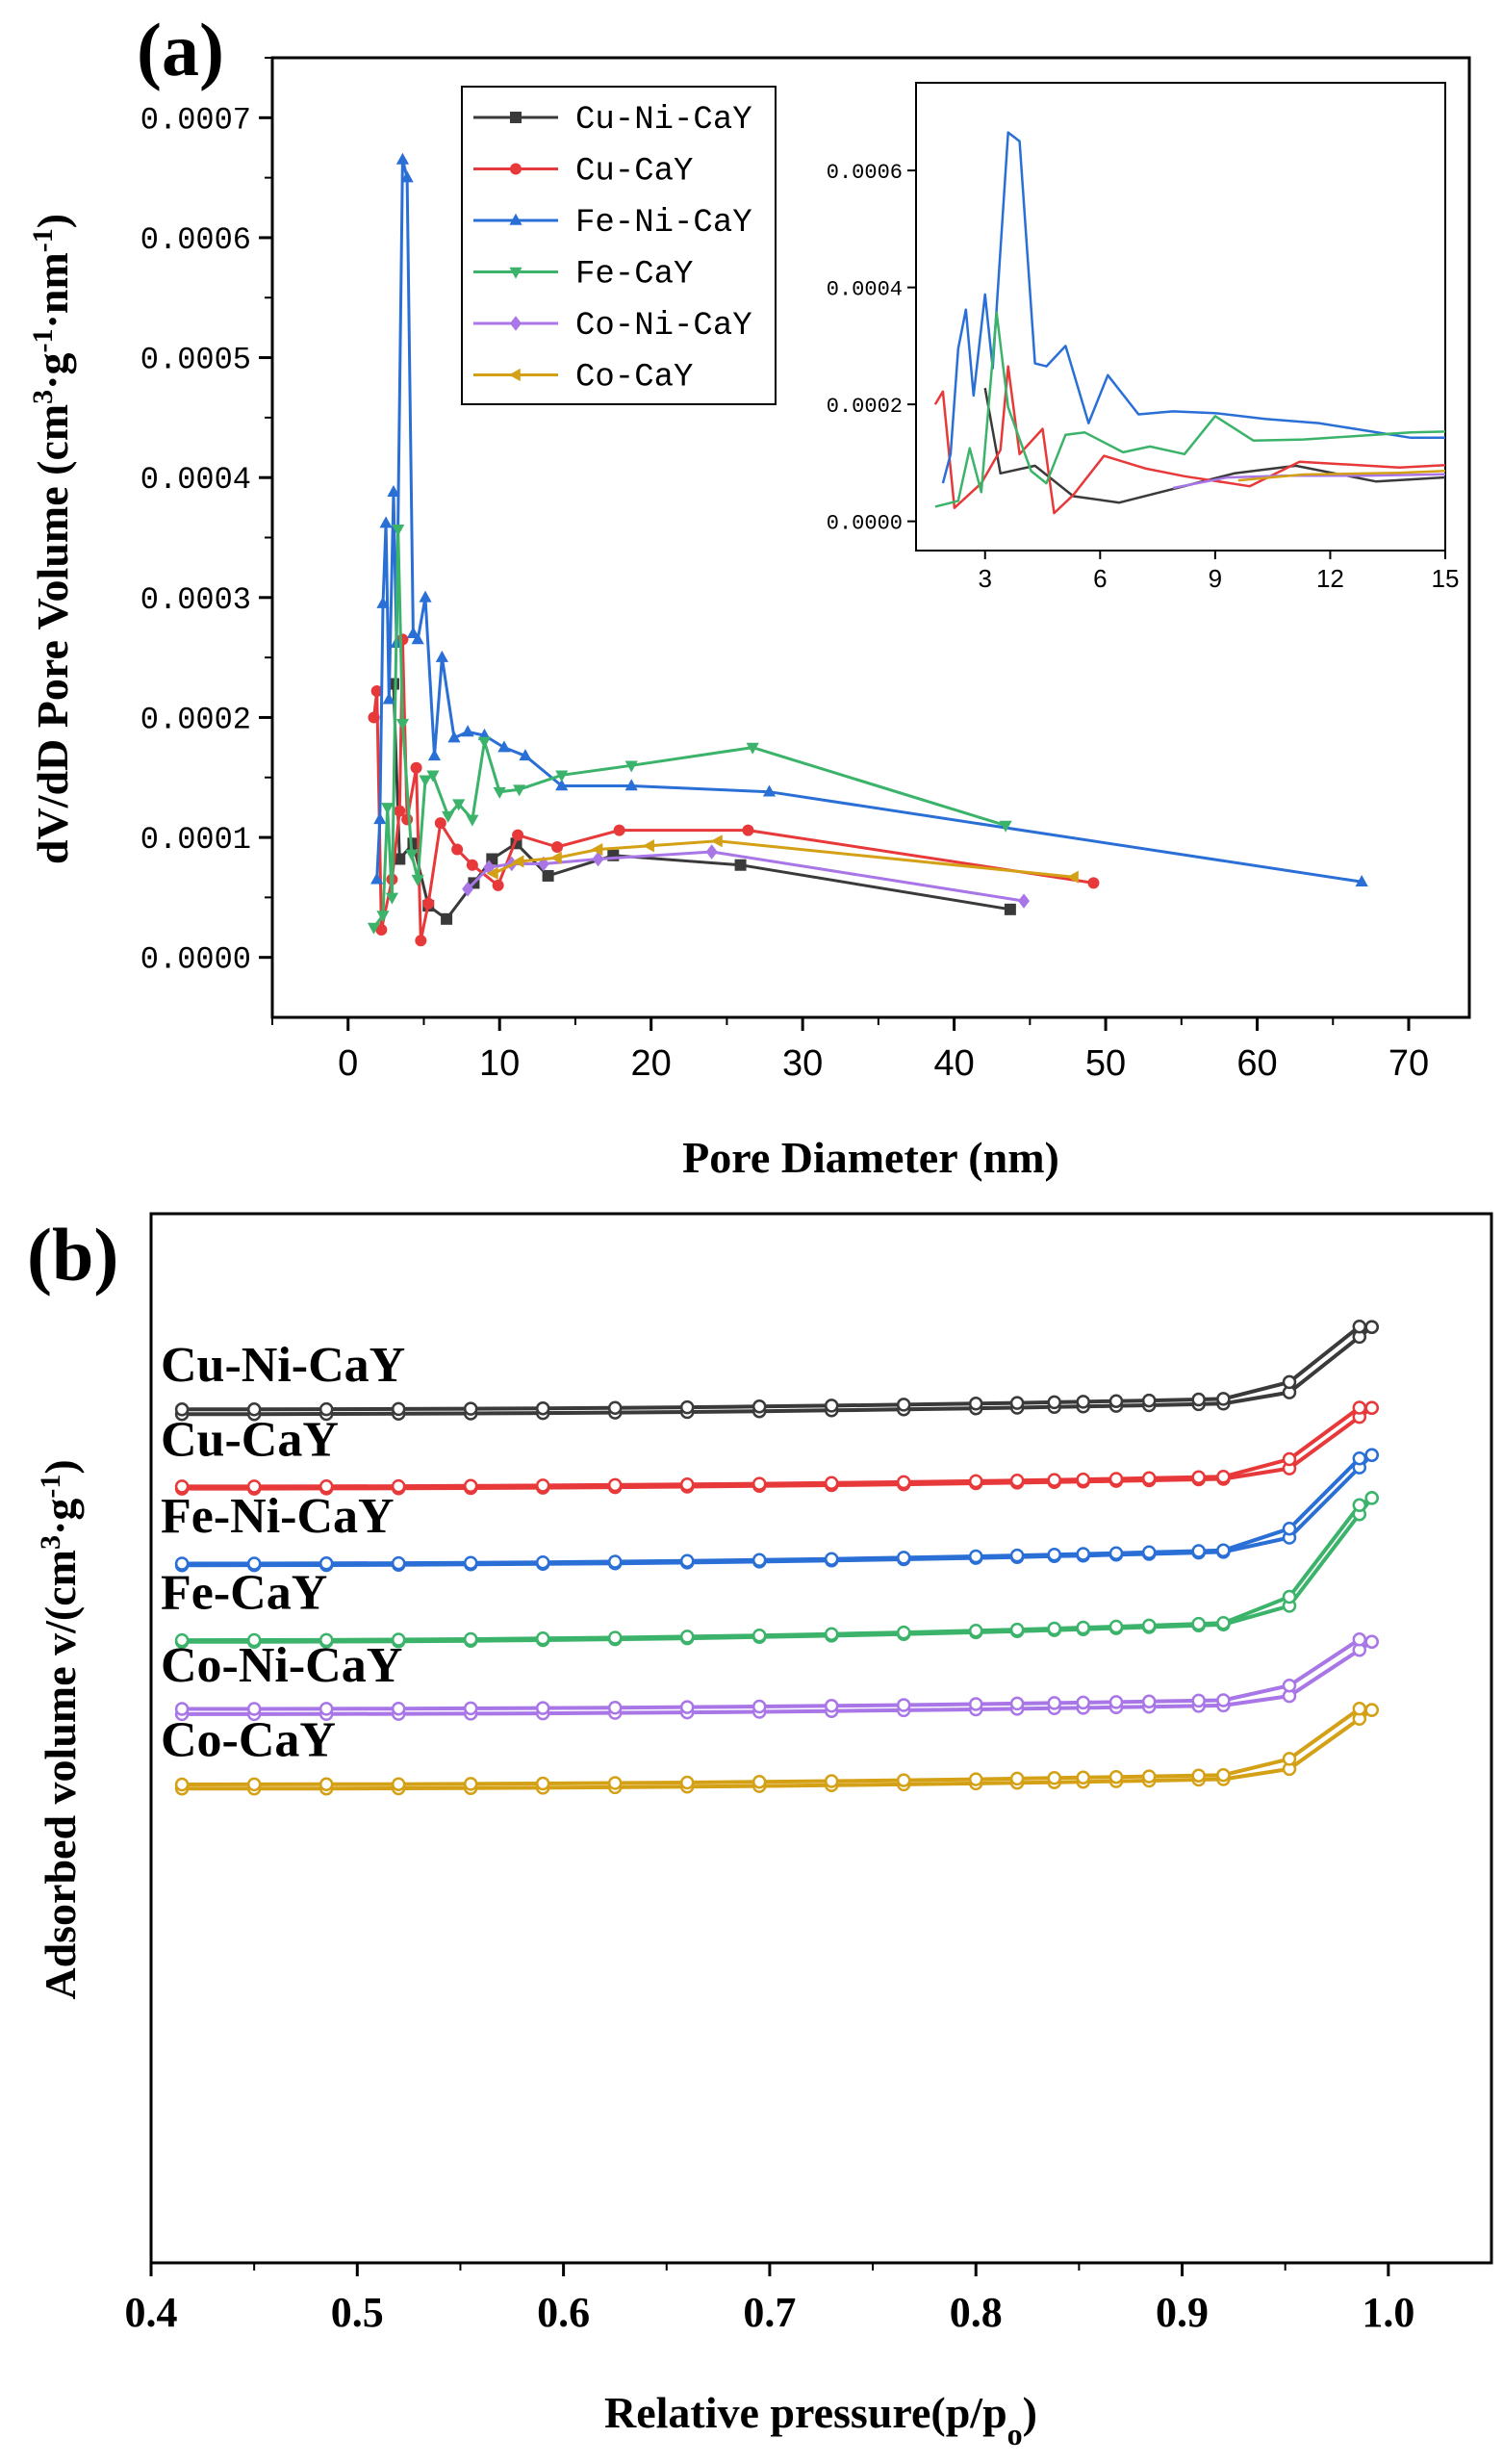  What do you see at coordinates (248, 1739) in the screenshot?
I see `isotherm-label-co-cay: Co-CaY` at bounding box center [248, 1739].